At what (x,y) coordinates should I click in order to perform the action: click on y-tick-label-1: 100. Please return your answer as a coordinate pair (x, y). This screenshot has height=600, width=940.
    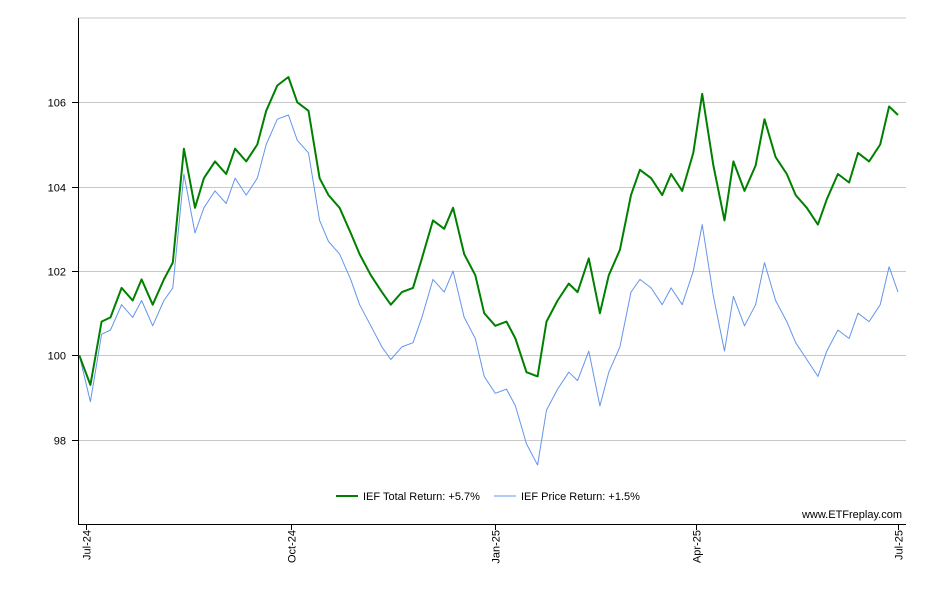
    Looking at the image, I should click on (57, 357).